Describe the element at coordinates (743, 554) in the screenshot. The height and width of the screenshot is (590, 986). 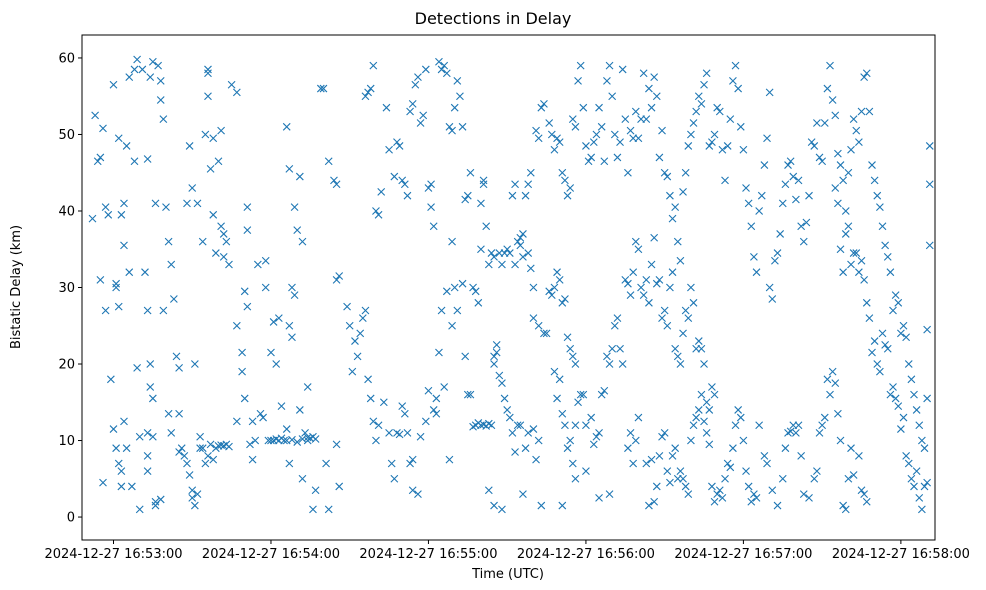
I see `x-tick-label: 2024-12-27 16:57:00` at that location.